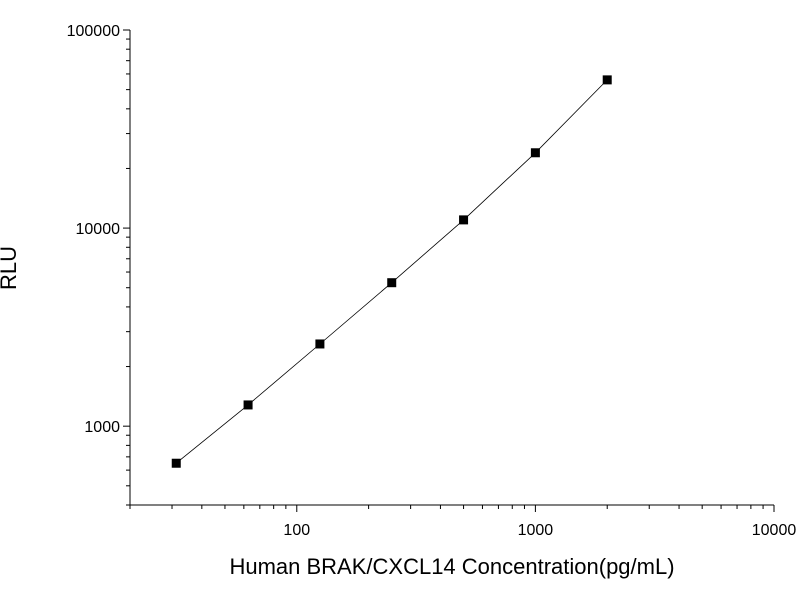 This screenshot has height=600, width=800. Describe the element at coordinates (98, 229) in the screenshot. I see `y-tick-label: 10000` at that location.